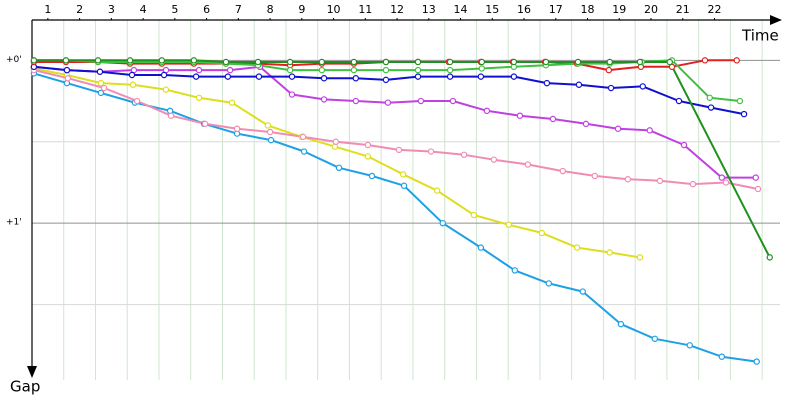 This screenshot has width=800, height=400. What do you see at coordinates (397, 9) in the screenshot?
I see `x-tick-label: 12` at bounding box center [397, 9].